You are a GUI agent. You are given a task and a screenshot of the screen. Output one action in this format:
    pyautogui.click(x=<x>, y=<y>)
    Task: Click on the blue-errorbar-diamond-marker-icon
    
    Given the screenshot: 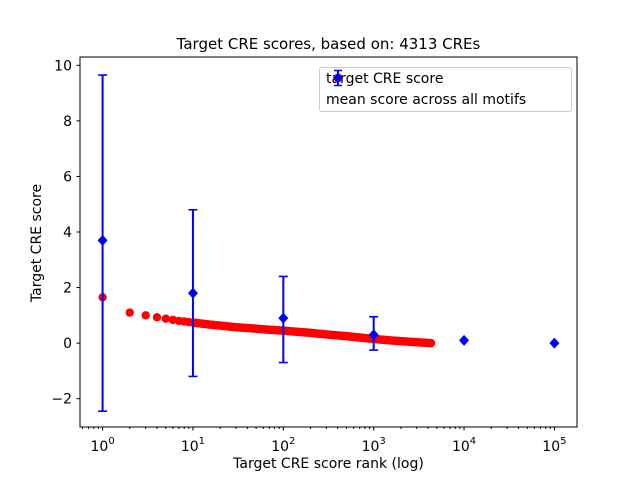 What is the action you would take?
    pyautogui.click(x=338, y=78)
    